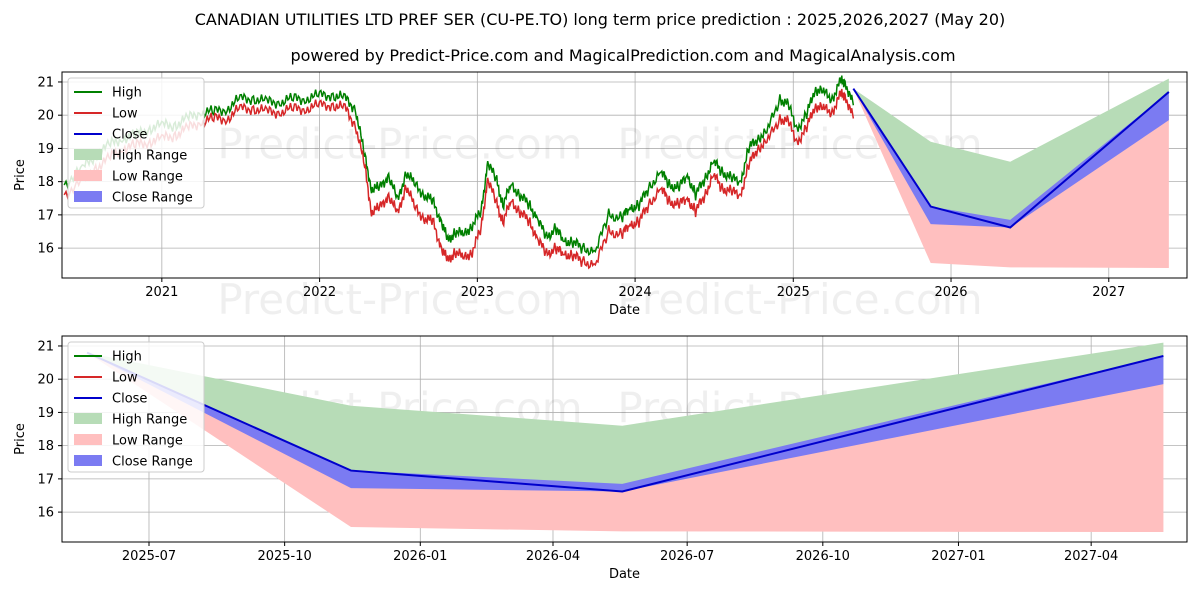  I want to click on x-tick-label: 2022, so click(319, 292).